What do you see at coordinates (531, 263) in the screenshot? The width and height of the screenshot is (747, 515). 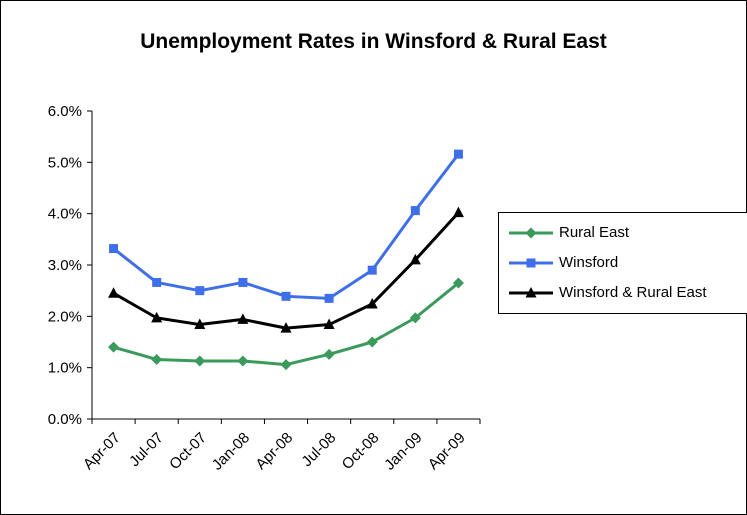 I see `legend-swatch-winsford` at bounding box center [531, 263].